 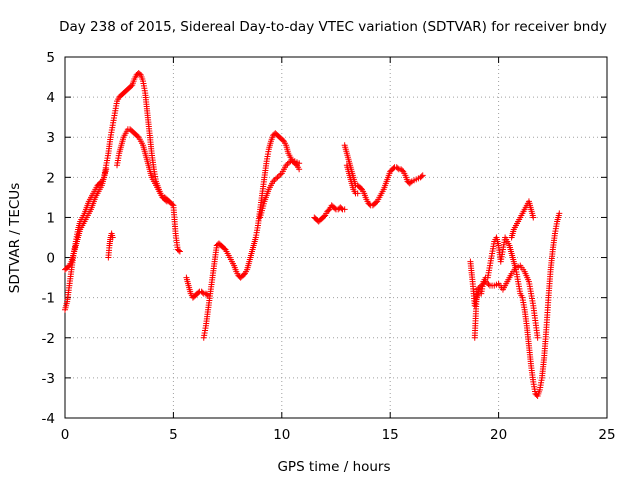 I want to click on y-tick-label: -2, so click(x=48, y=339).